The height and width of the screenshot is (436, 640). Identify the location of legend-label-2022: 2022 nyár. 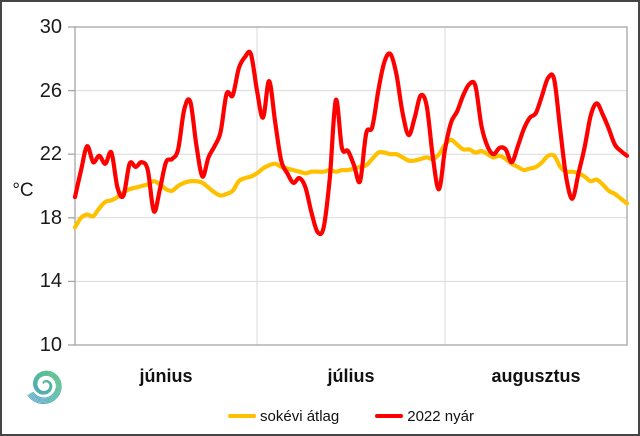
(440, 416).